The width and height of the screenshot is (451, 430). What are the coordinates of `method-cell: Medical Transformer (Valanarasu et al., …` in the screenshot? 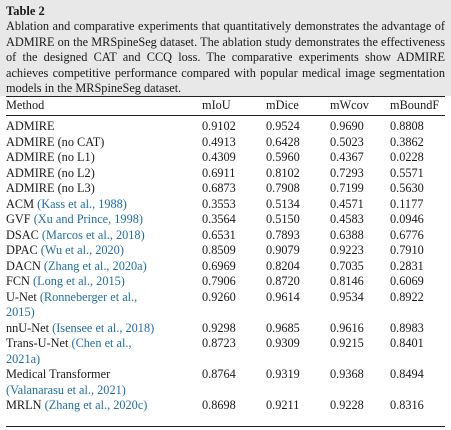 It's located at (104, 382).